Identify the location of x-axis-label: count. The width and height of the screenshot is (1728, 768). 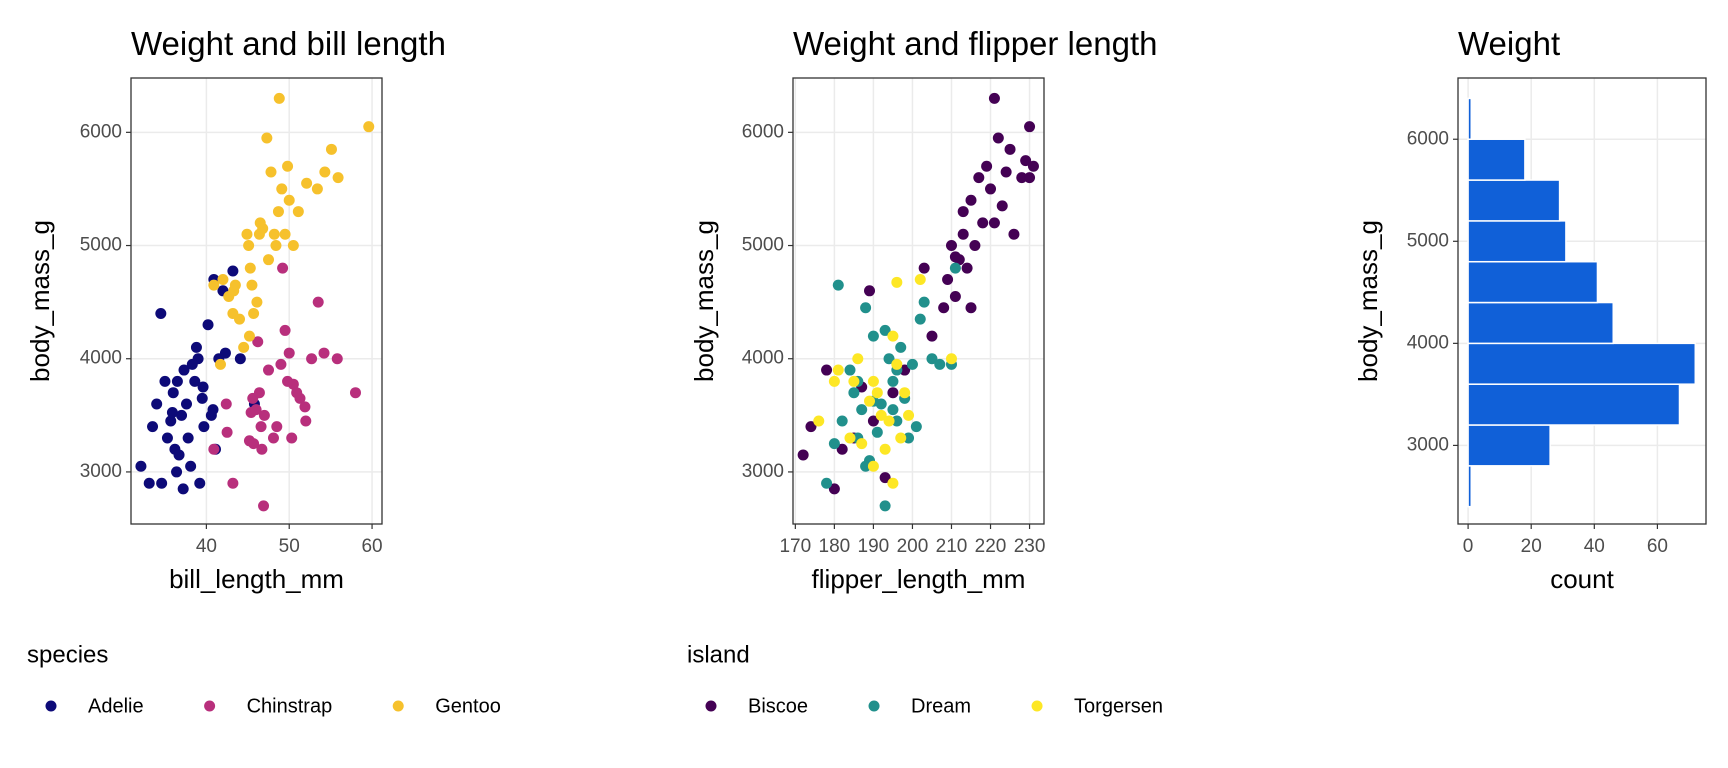
(1582, 579).